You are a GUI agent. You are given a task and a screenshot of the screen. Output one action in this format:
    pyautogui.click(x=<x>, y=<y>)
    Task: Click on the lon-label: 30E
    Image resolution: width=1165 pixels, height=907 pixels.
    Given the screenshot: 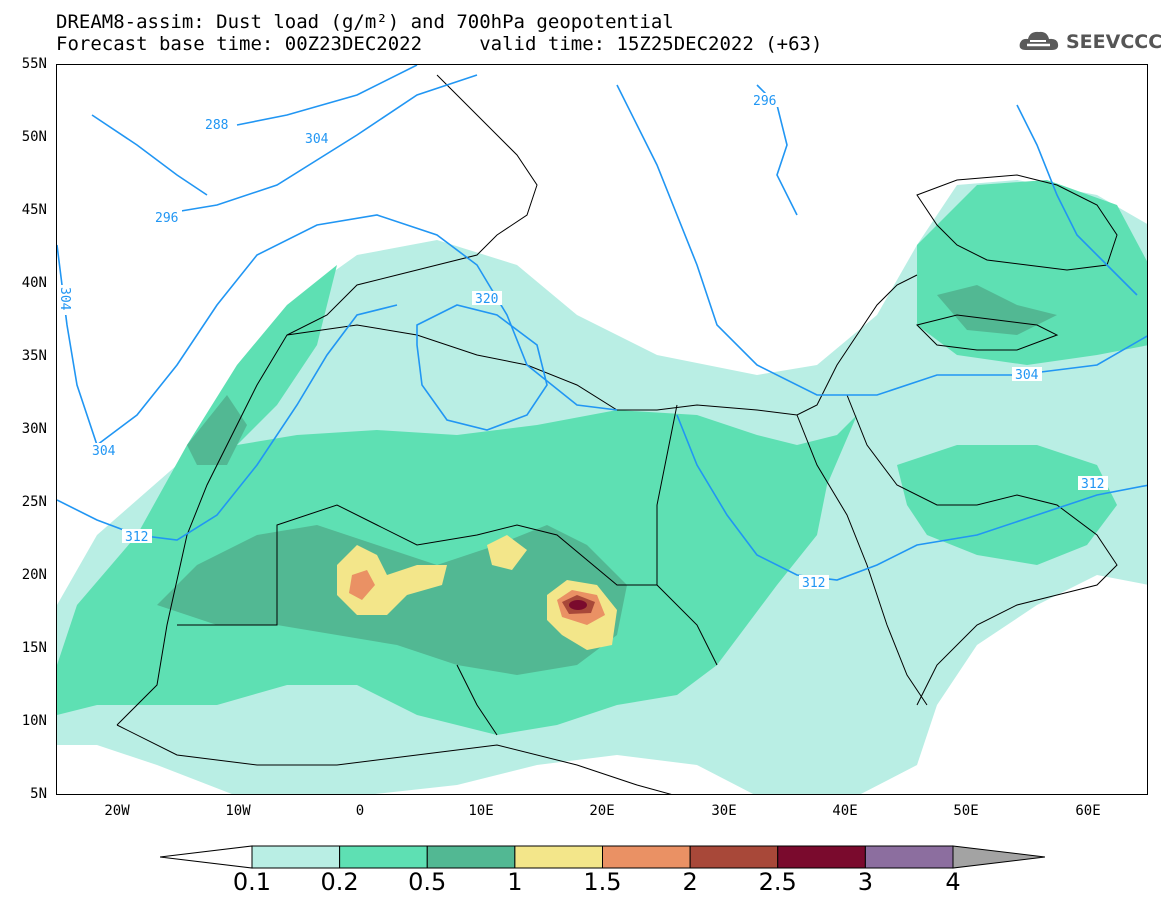 What is the action you would take?
    pyautogui.click(x=724, y=811)
    